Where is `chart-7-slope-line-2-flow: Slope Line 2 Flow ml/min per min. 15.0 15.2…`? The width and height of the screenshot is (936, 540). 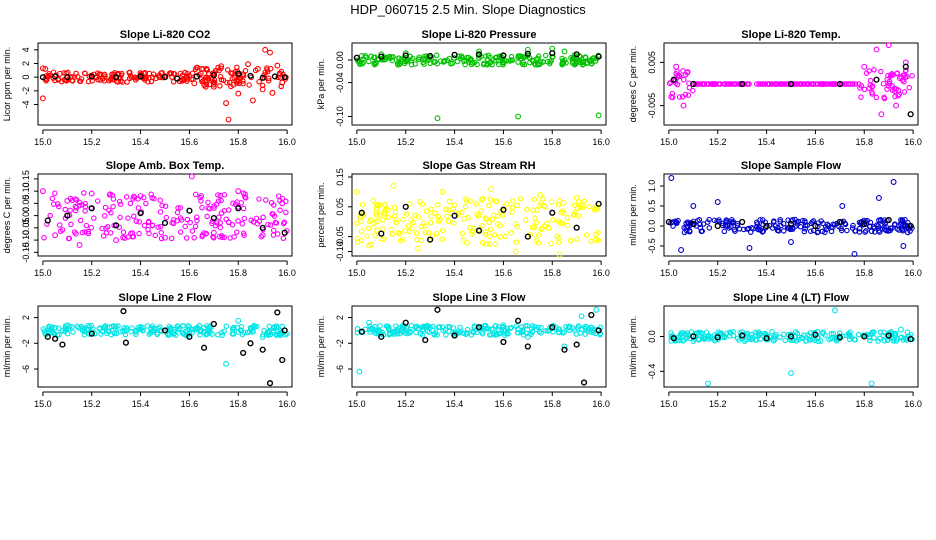 chart-7-slope-line-2-flow: Slope Line 2 Flow ml/min per min. 15.0 15.2… is located at coordinates (149, 350).